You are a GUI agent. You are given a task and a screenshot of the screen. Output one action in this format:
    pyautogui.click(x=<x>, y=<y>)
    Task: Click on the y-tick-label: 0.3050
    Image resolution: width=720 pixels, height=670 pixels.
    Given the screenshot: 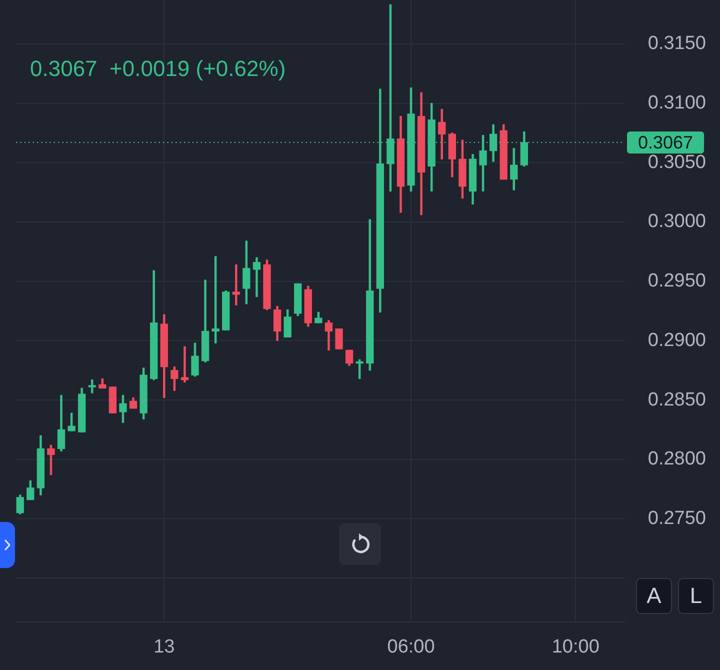 What is the action you would take?
    pyautogui.click(x=677, y=162)
    